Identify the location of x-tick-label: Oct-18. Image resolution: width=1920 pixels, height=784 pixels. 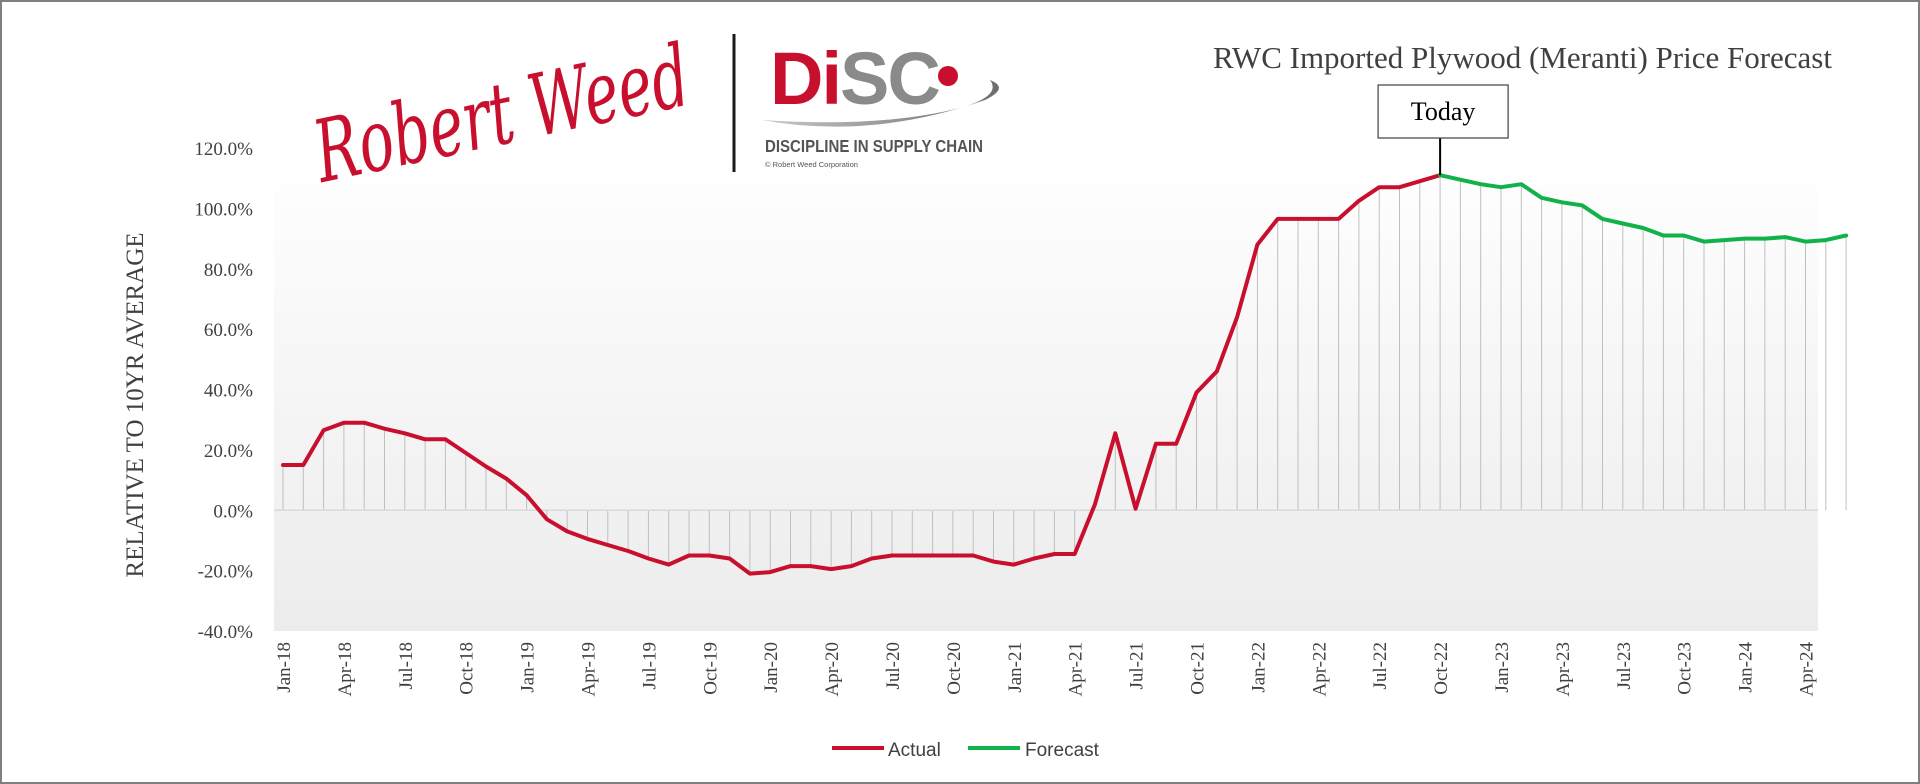
(467, 668).